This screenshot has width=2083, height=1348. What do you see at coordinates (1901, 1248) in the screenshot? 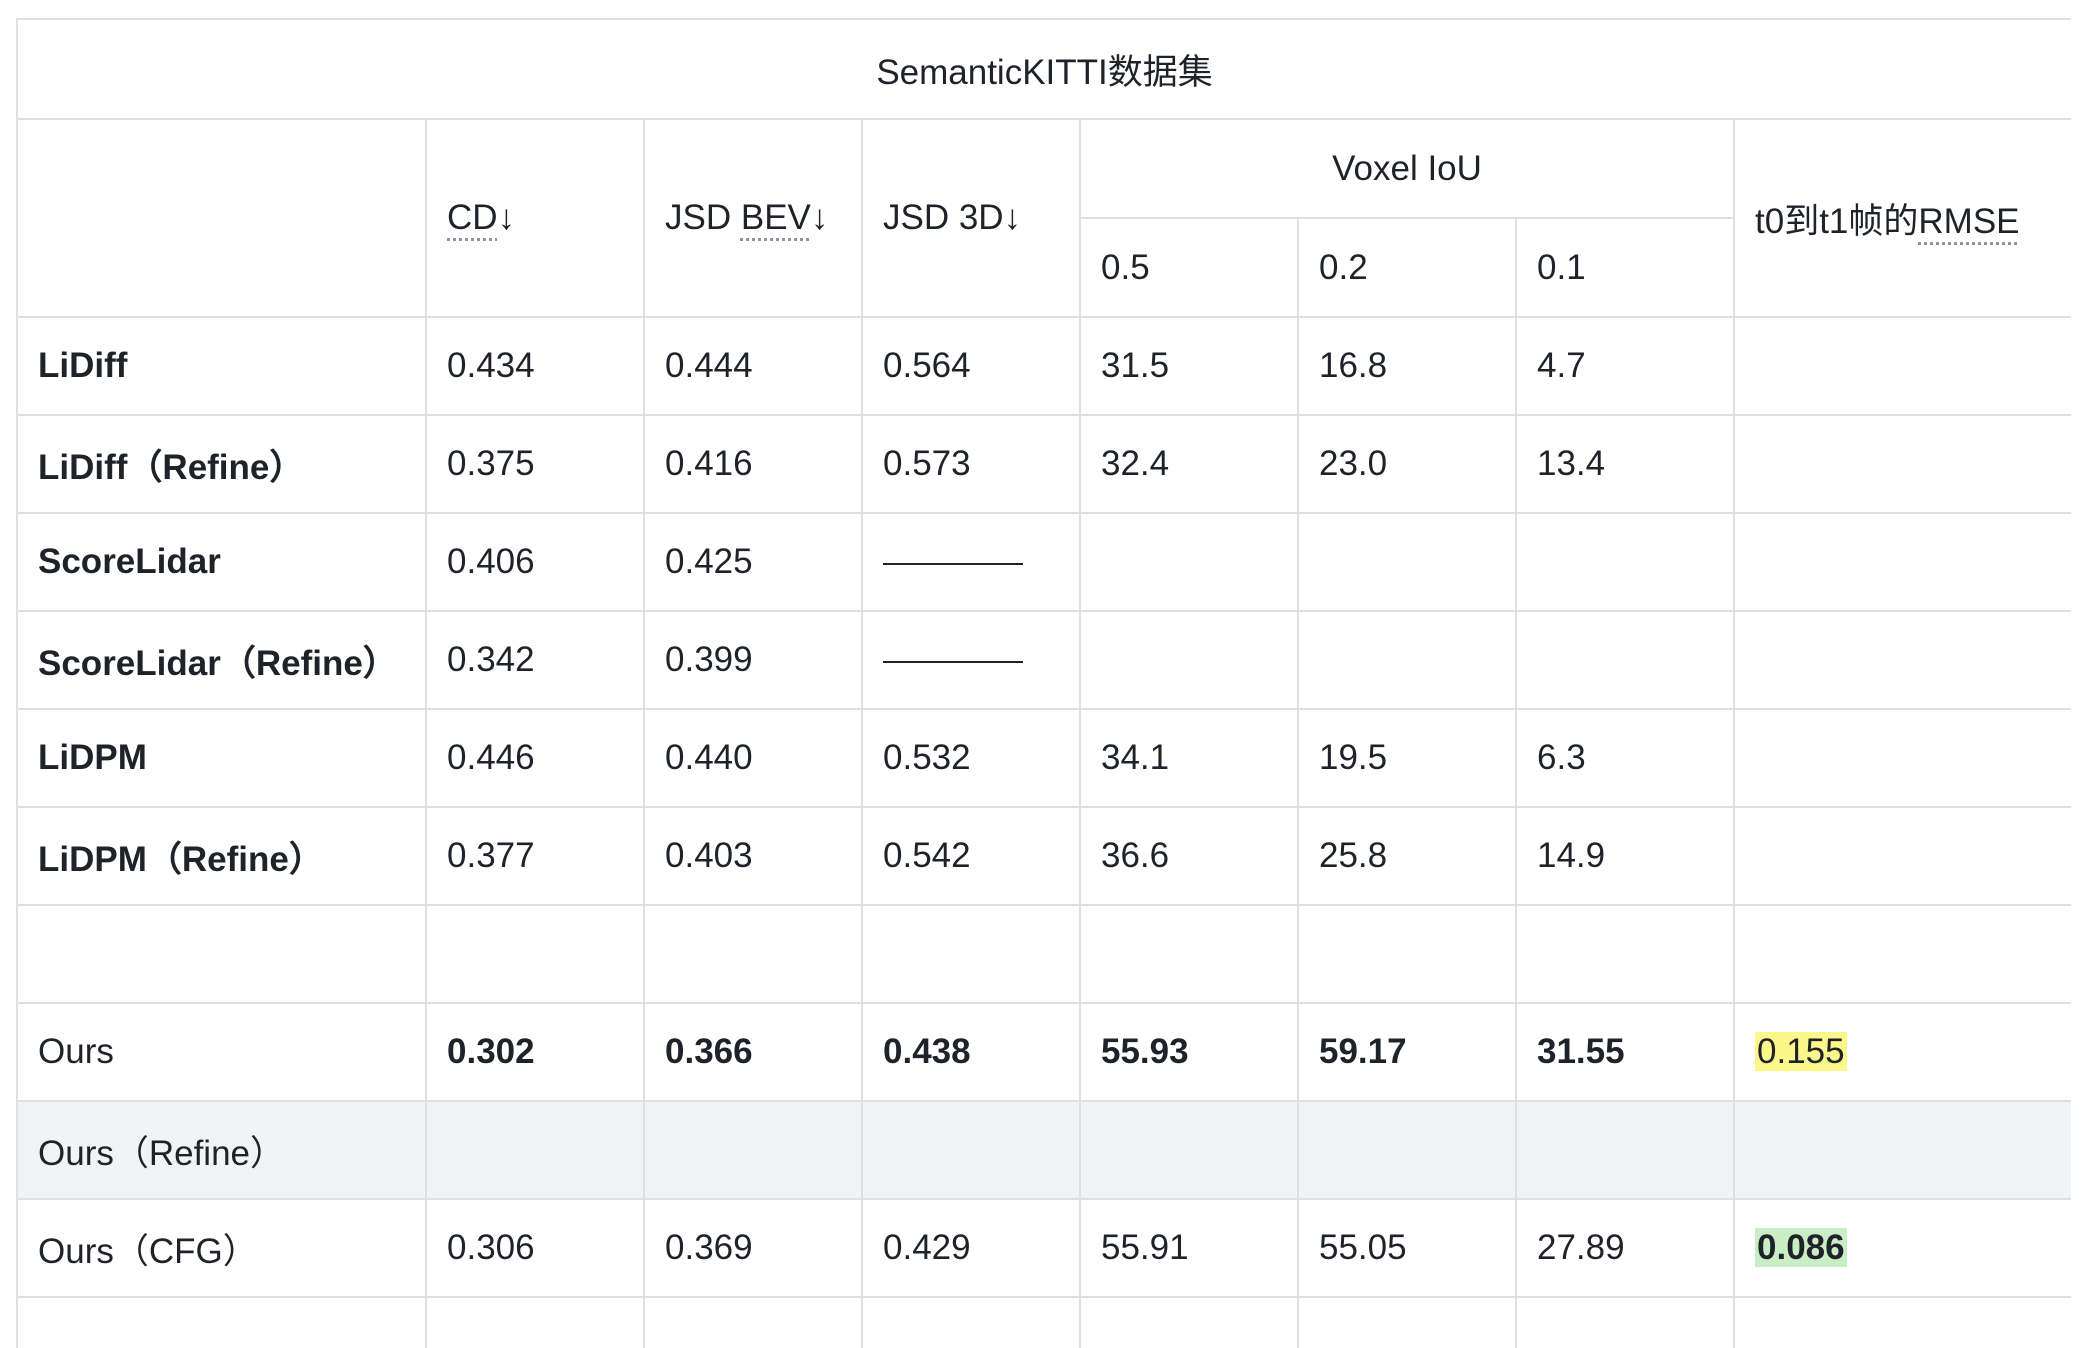
I see `cell-rmse: 0.086` at bounding box center [1901, 1248].